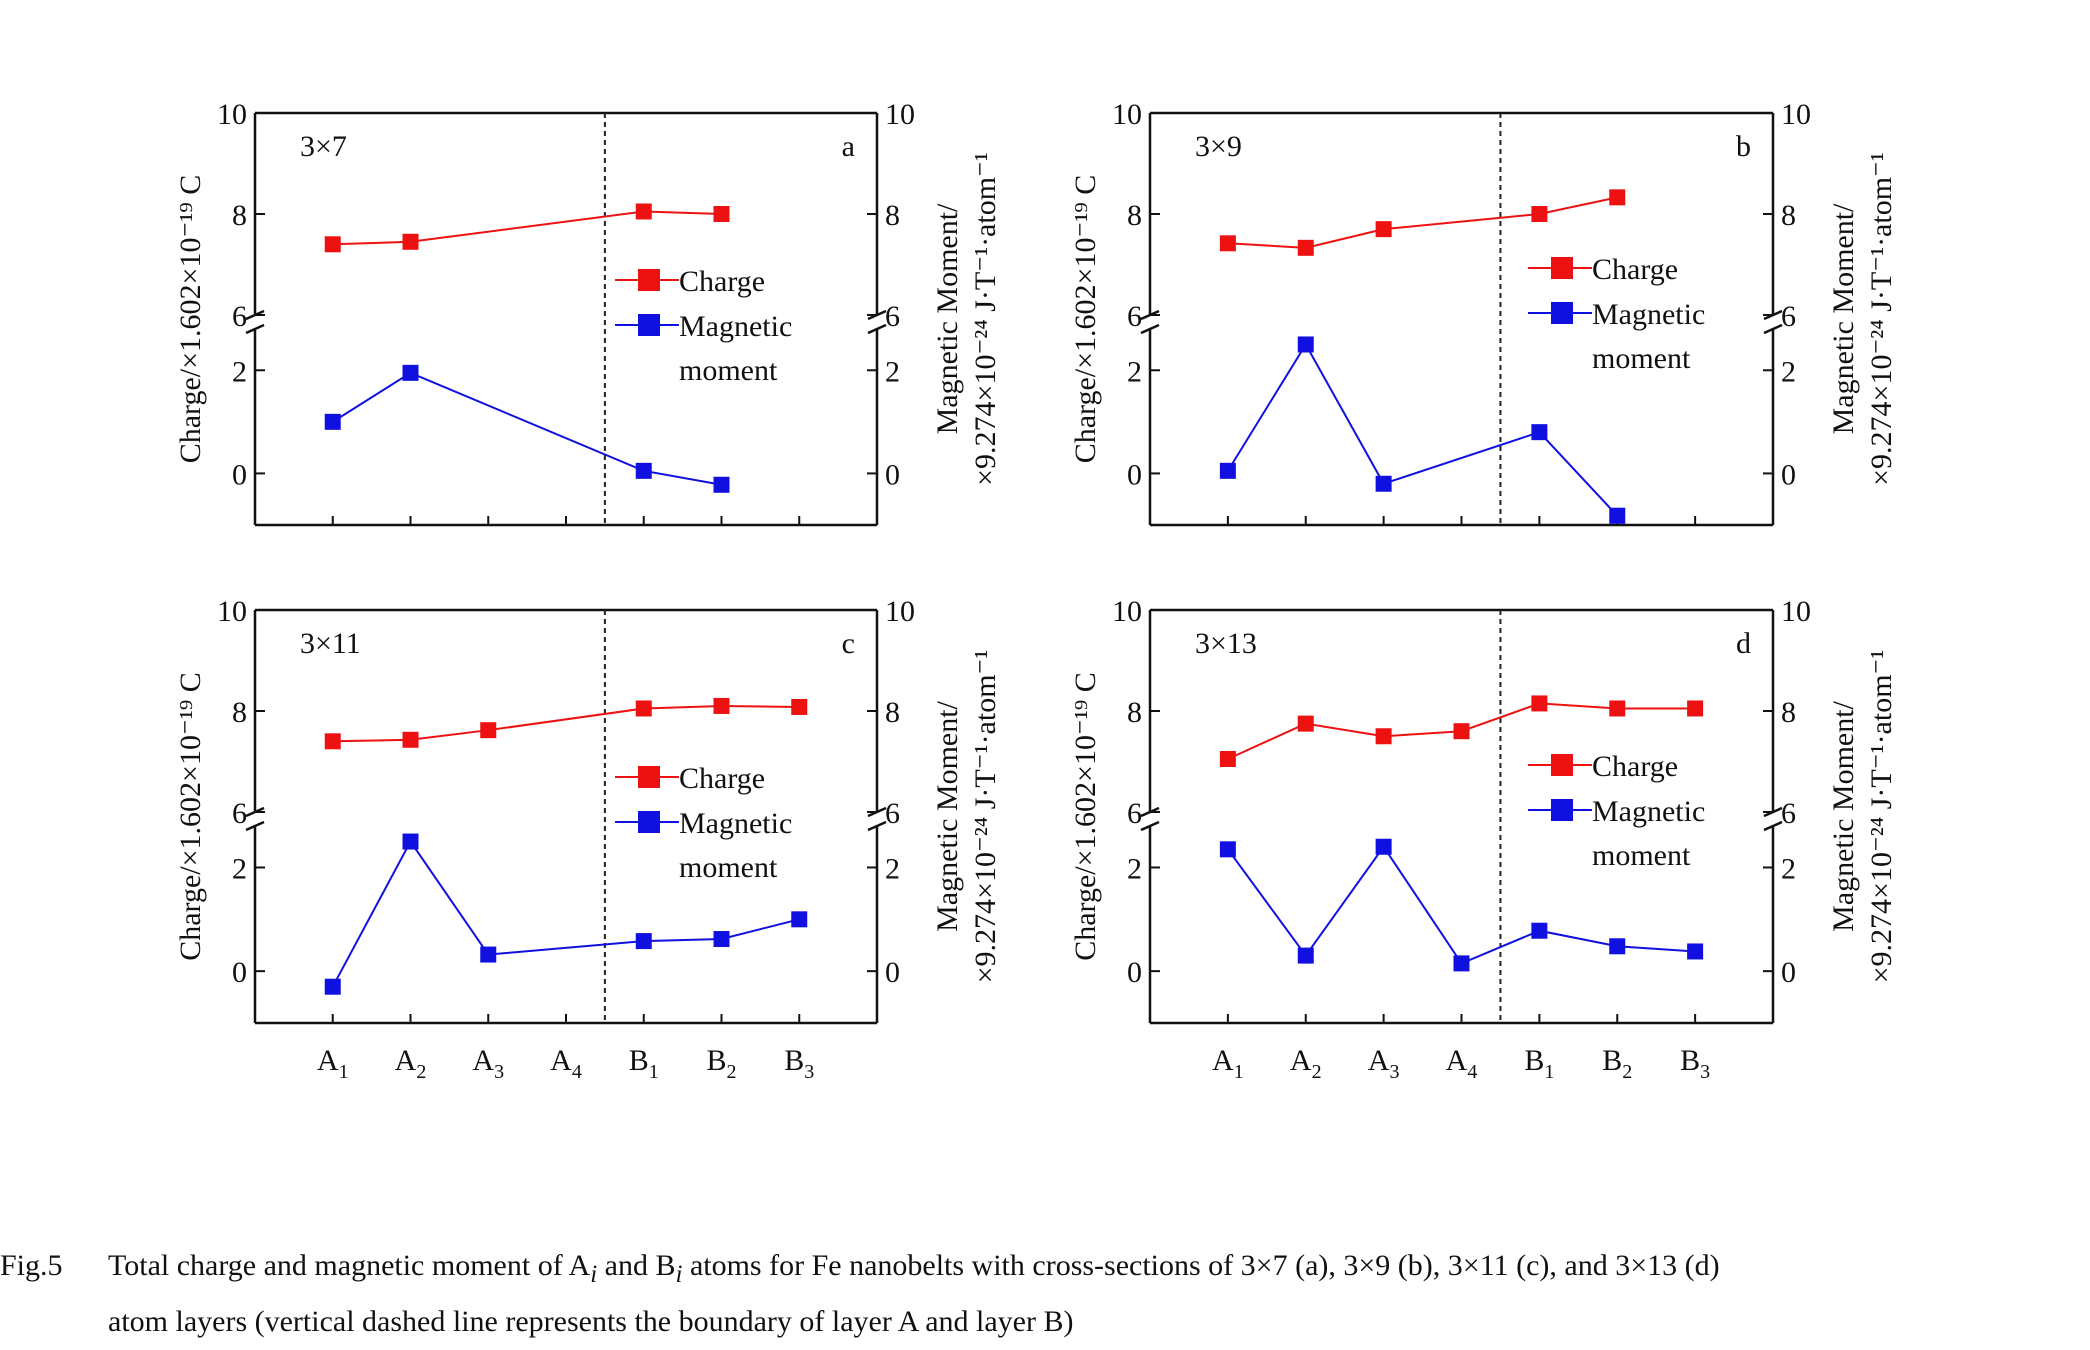 The height and width of the screenshot is (1350, 2090). What do you see at coordinates (1641, 855) in the screenshot?
I see `legend-magnetic-label-2: moment` at bounding box center [1641, 855].